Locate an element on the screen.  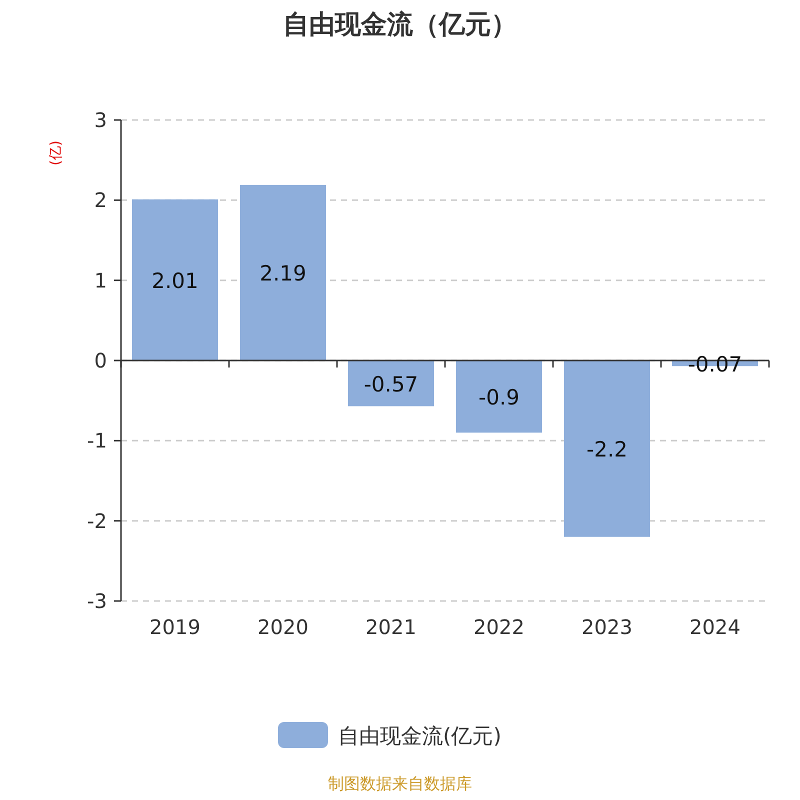
data-label: -2.2 is located at coordinates (607, 450).